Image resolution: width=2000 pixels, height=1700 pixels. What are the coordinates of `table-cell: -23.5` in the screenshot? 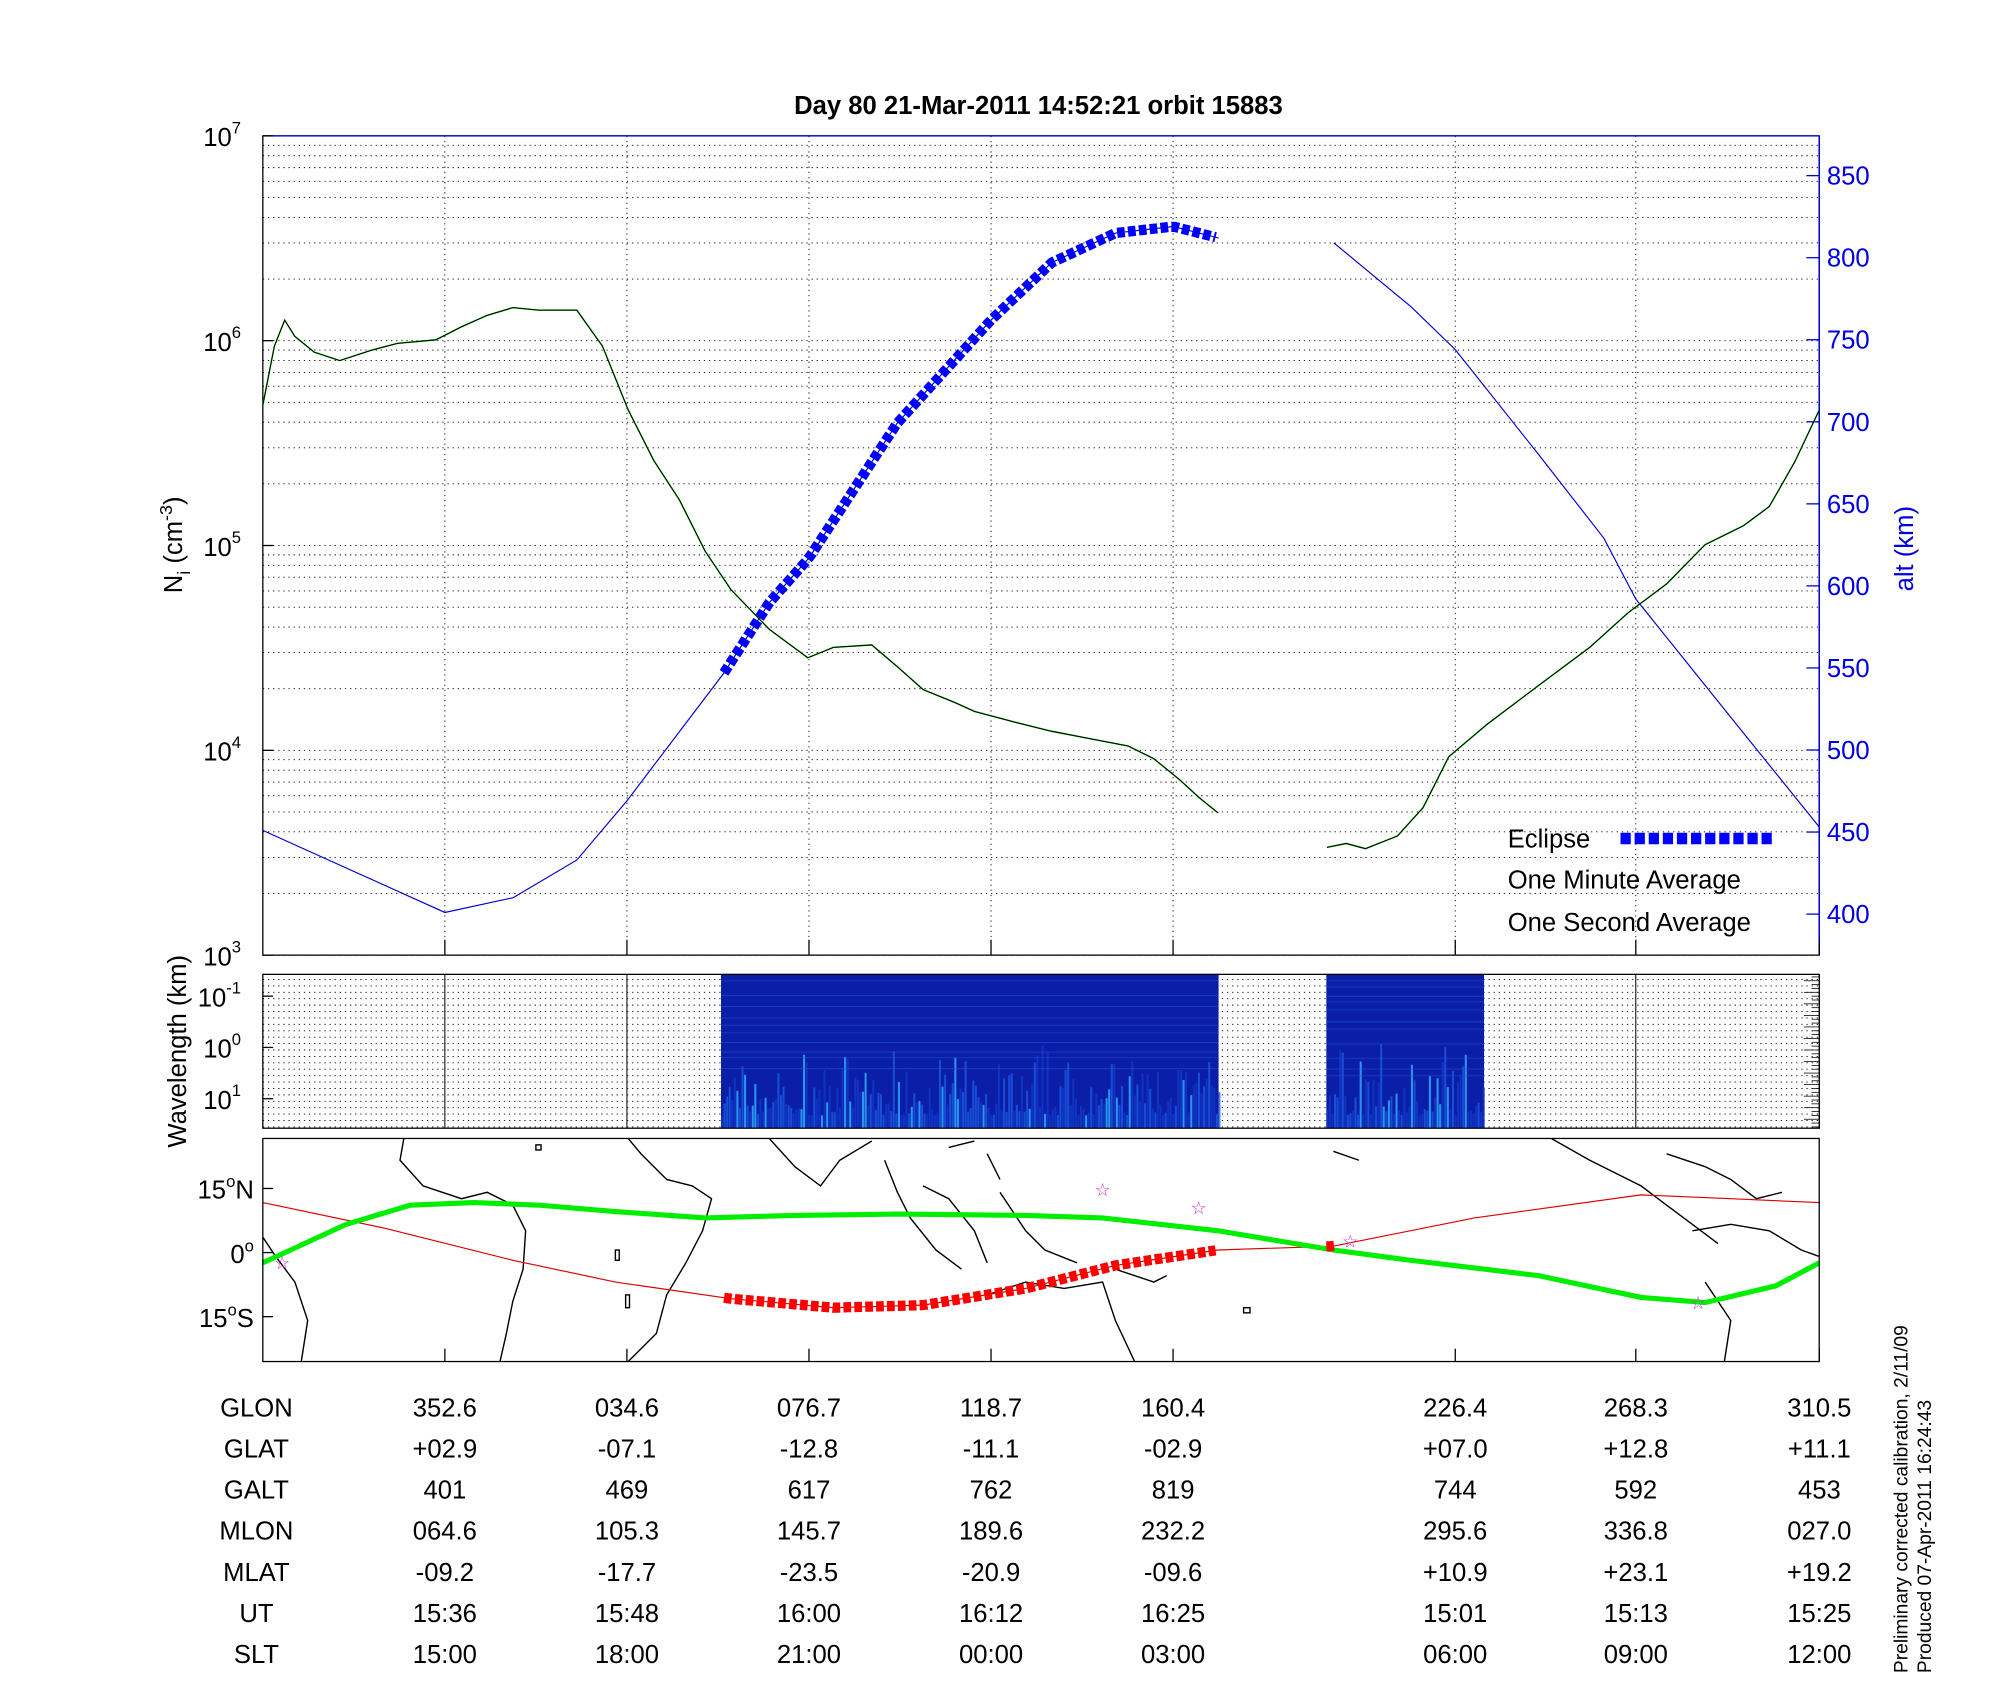 It's located at (809, 1573).